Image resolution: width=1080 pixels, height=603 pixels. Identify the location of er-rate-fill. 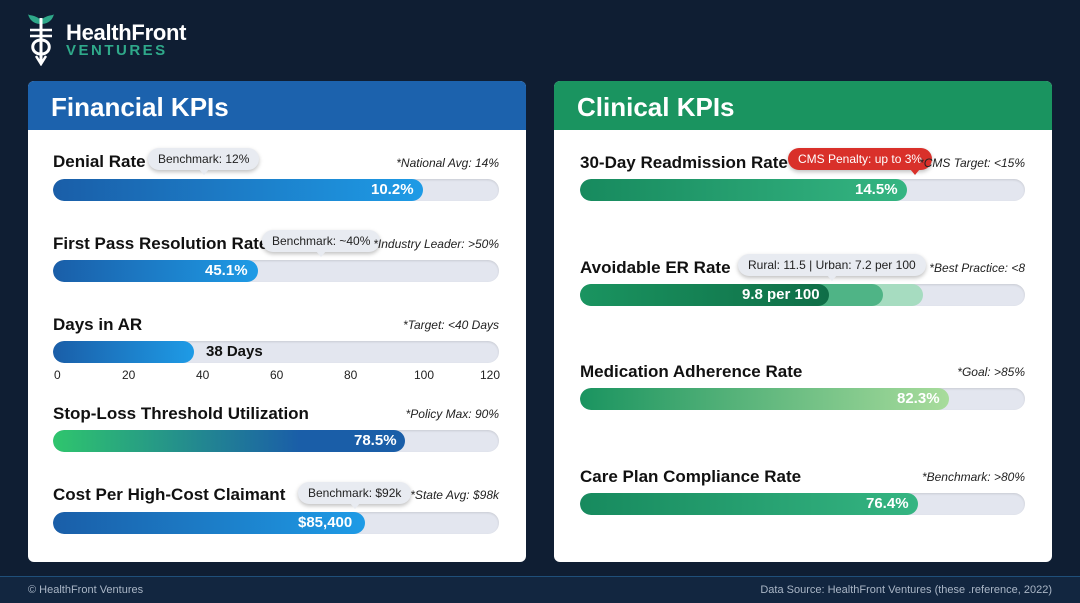
(705, 295).